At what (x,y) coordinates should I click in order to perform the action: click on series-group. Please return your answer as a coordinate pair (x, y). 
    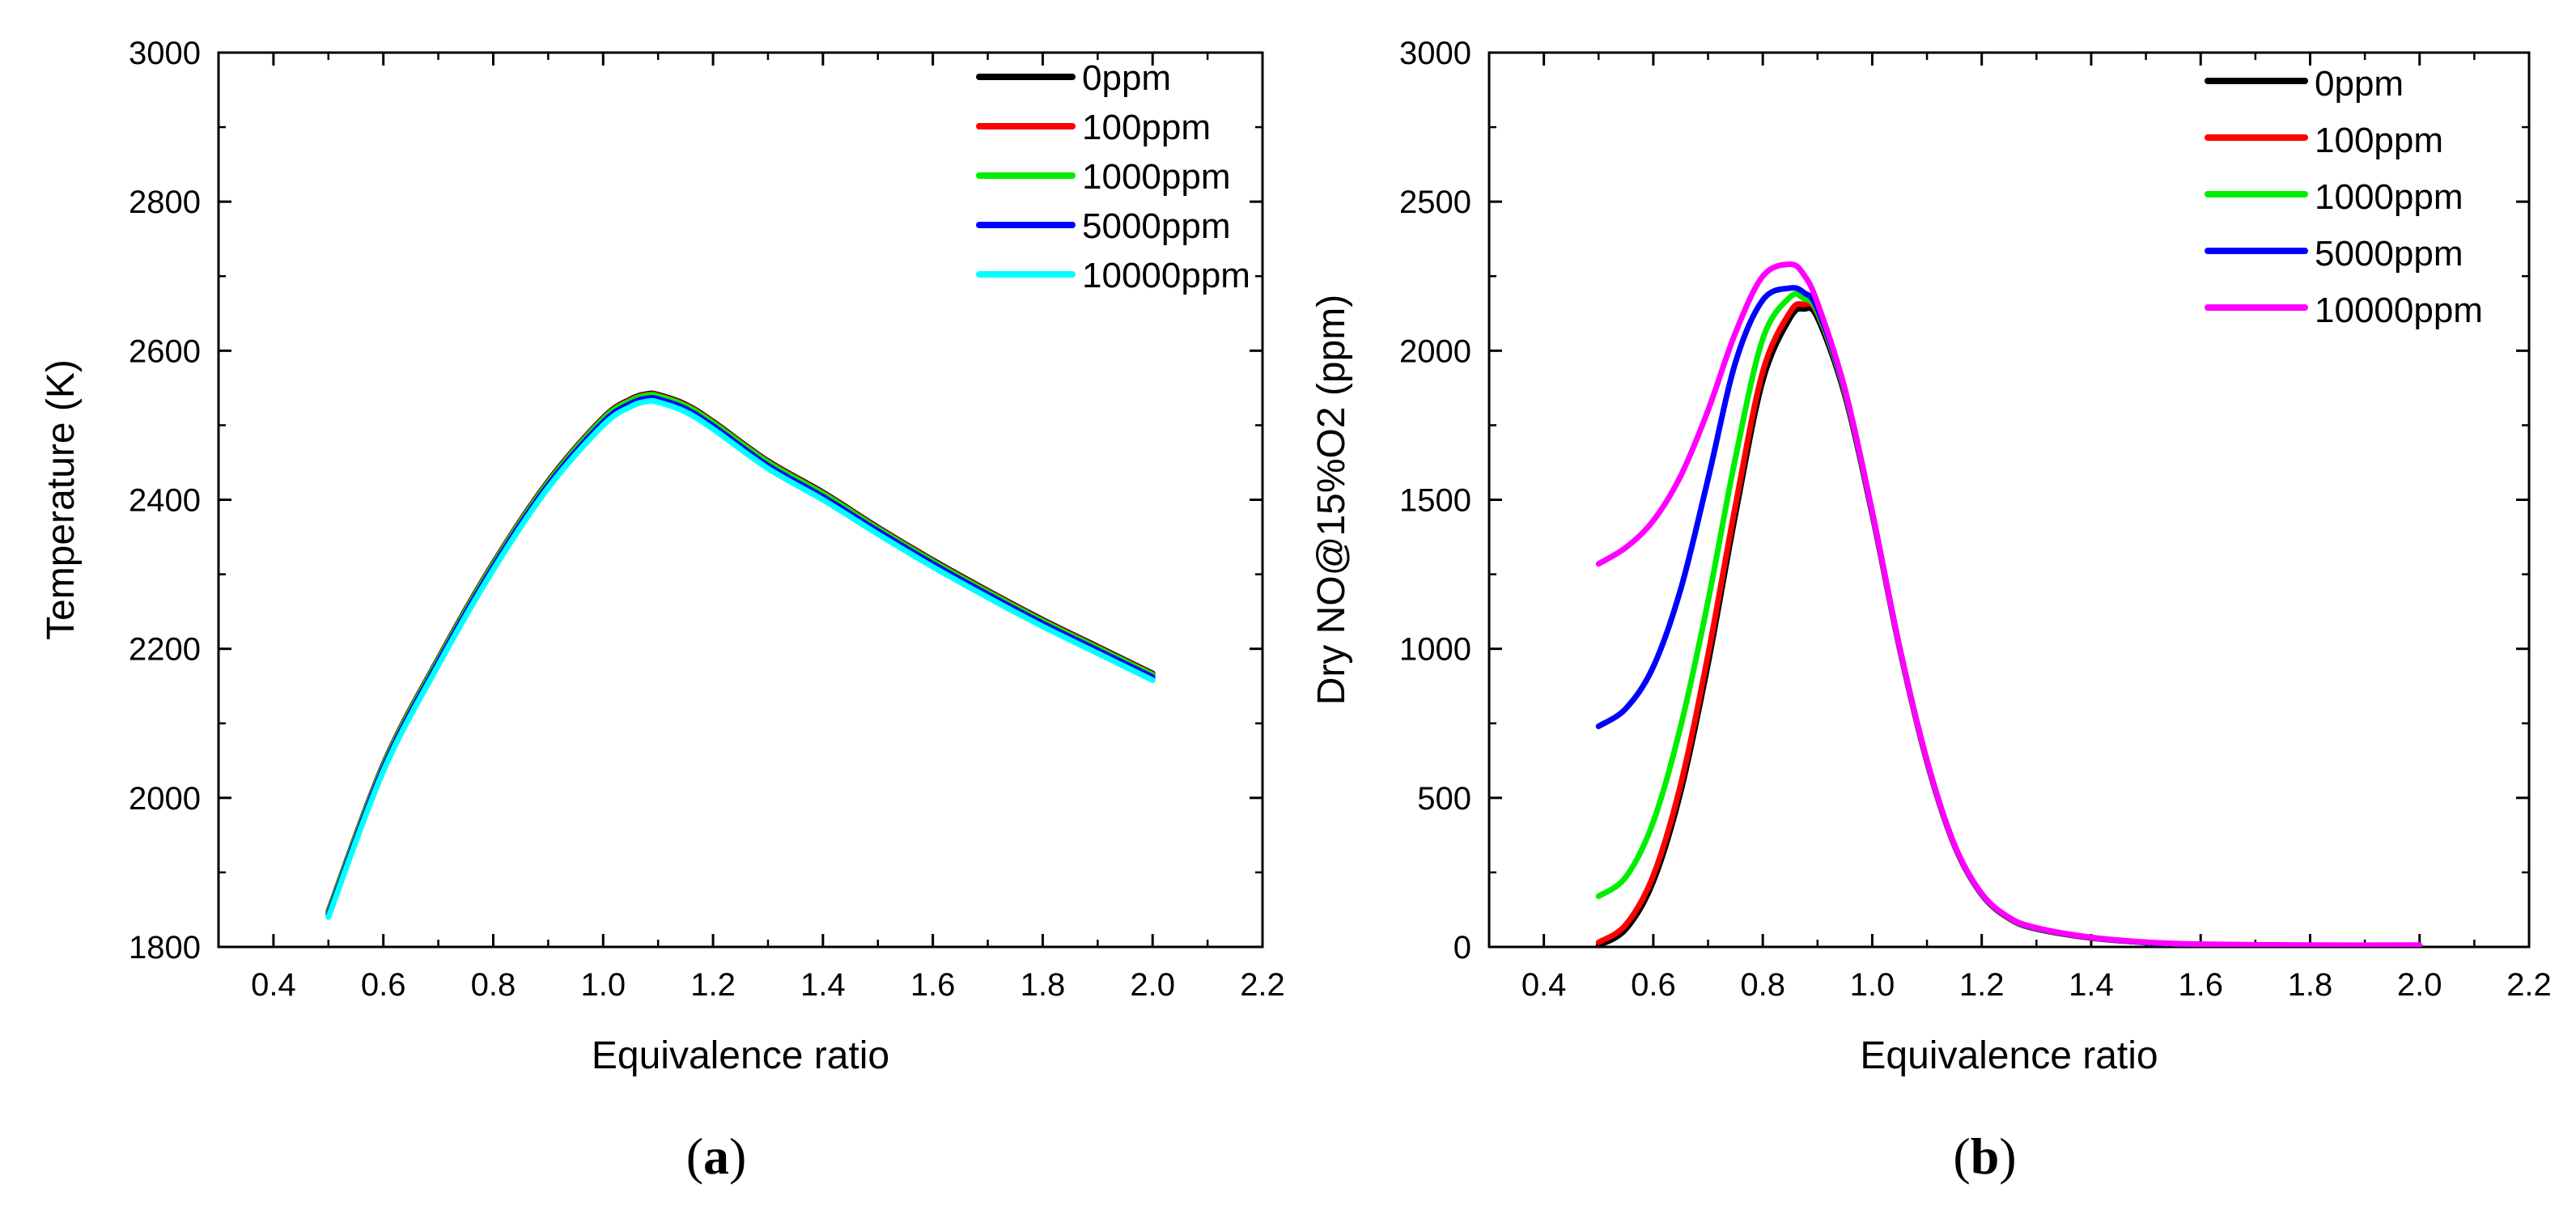
    Looking at the image, I should click on (740, 655).